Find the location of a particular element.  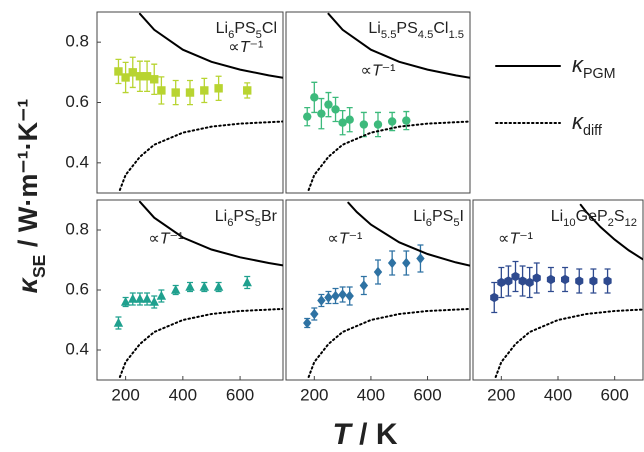

y-axis-label: κSE / W·m⁻¹·K⁻¹ is located at coordinates (31, 196).